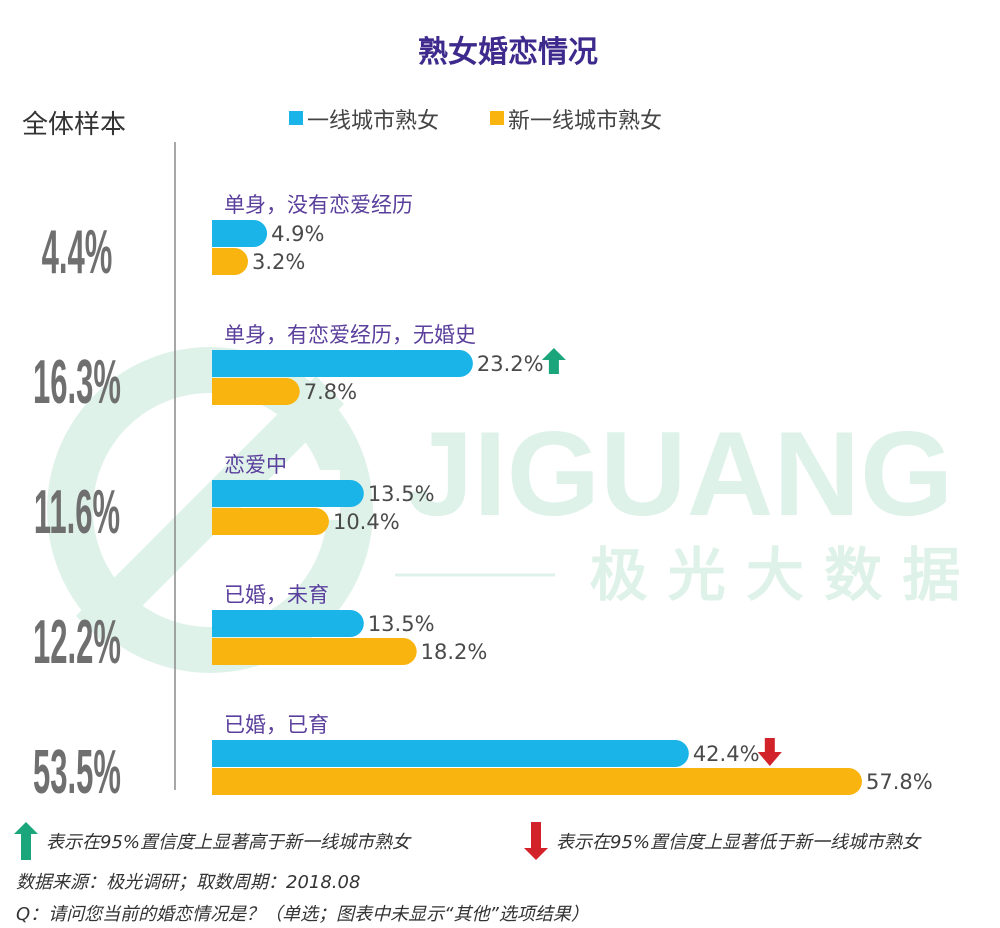 The image size is (1000, 928). What do you see at coordinates (77, 252) in the screenshot?
I see `overall-value: 4.4%` at bounding box center [77, 252].